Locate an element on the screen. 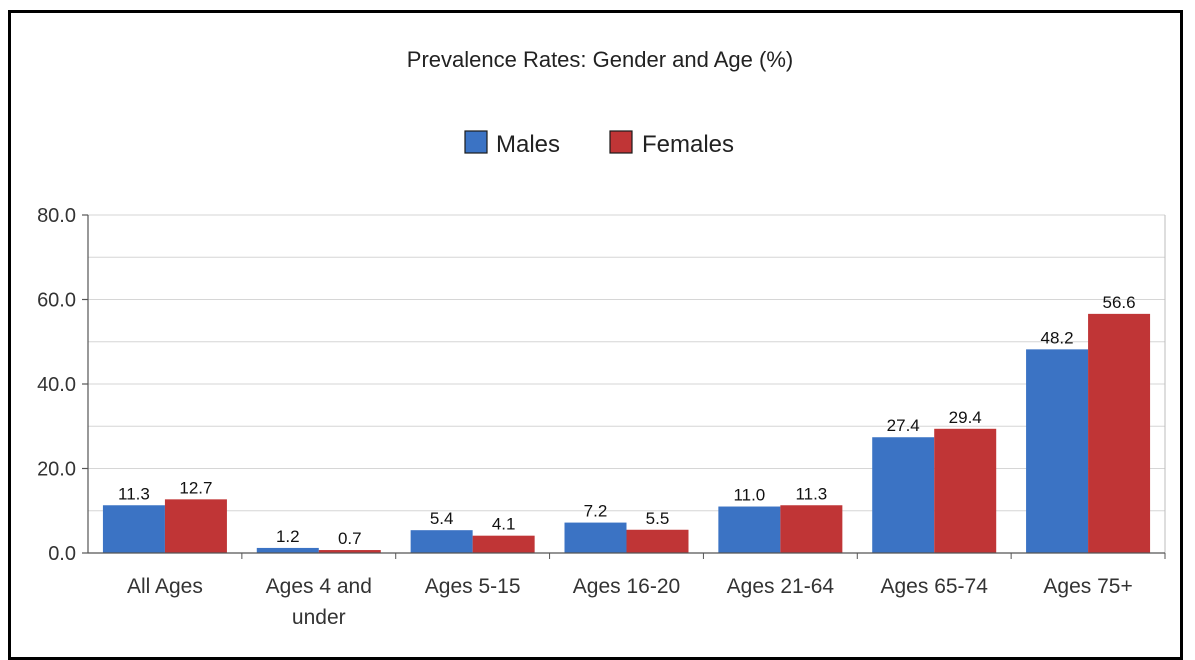  data-label-females-4: 11.3 is located at coordinates (811, 493).